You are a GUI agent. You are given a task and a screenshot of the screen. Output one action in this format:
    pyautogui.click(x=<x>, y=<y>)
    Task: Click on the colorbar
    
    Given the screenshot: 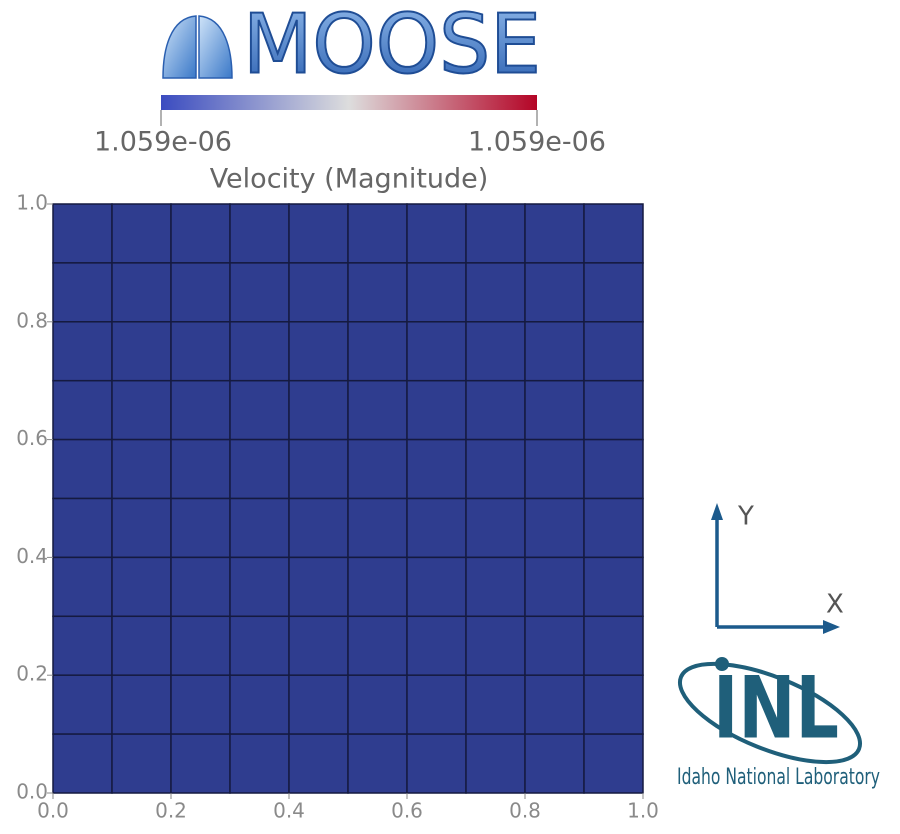 What is the action you would take?
    pyautogui.click(x=349, y=102)
    